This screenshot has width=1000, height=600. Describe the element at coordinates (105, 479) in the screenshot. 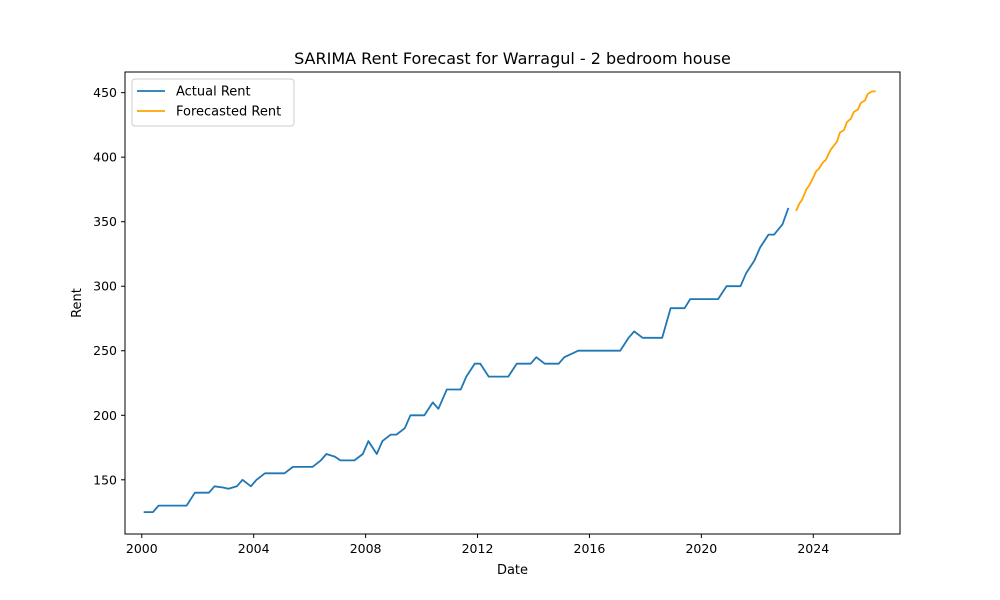

I see `y-tick-label: 150` at that location.